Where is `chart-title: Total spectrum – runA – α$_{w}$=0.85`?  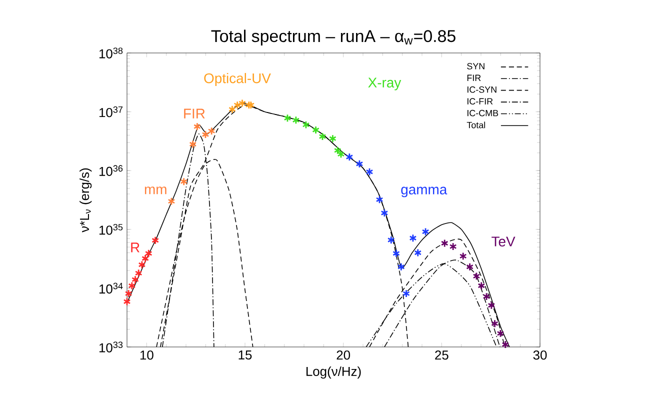 chart-title: Total spectrum – runA – α$_{w}$=0.85 is located at coordinates (333, 38).